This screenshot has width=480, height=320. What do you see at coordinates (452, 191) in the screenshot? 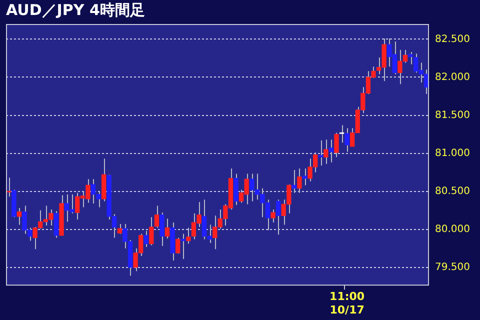
I see `y-tick-label: 80.500` at bounding box center [452, 191].